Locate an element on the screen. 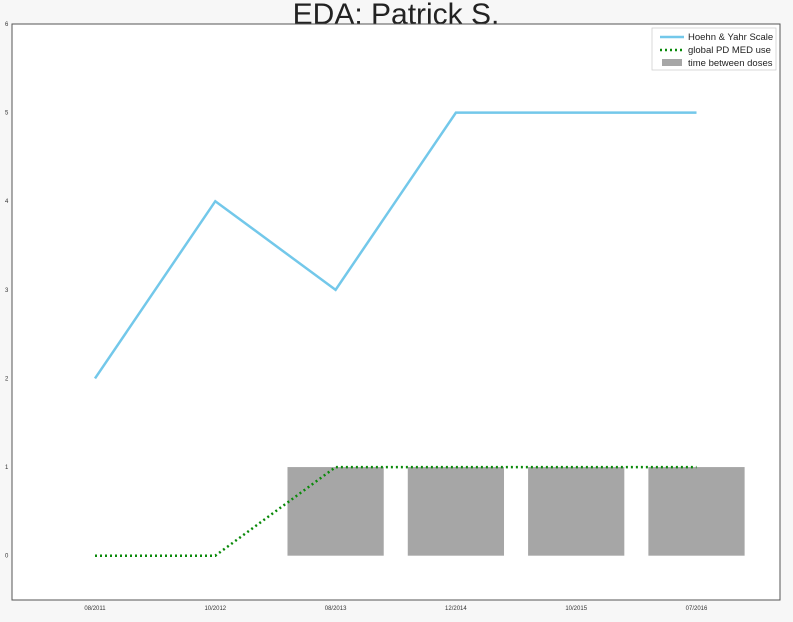 The image size is (793, 622). x-tick-label: 08/2013 is located at coordinates (336, 609).